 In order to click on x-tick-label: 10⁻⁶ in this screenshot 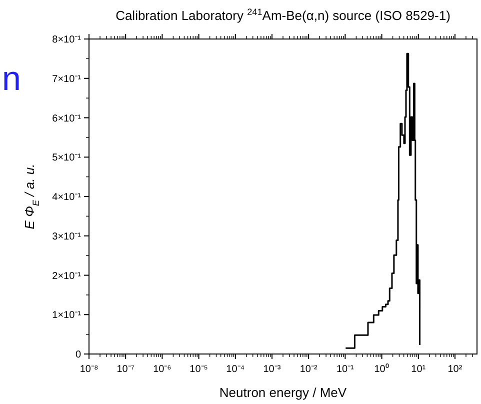, I will do `click(162, 369)`.